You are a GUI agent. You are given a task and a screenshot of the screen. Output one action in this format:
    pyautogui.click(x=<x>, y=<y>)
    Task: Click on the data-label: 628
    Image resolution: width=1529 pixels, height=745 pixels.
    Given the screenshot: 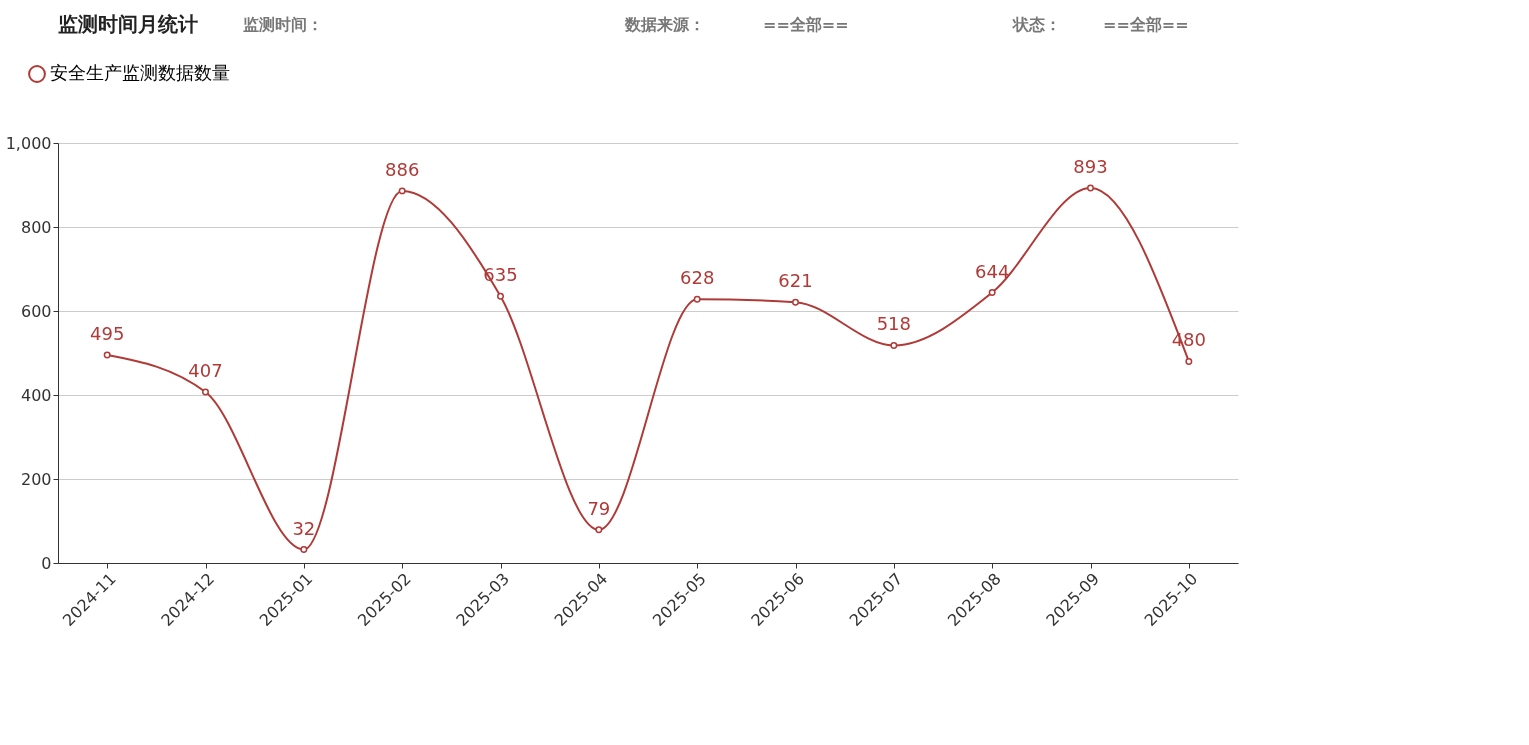 What is the action you would take?
    pyautogui.click(x=697, y=278)
    